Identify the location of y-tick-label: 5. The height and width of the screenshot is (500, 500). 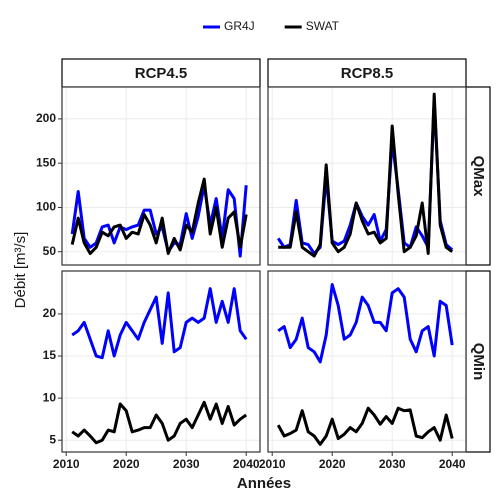
(52, 439).